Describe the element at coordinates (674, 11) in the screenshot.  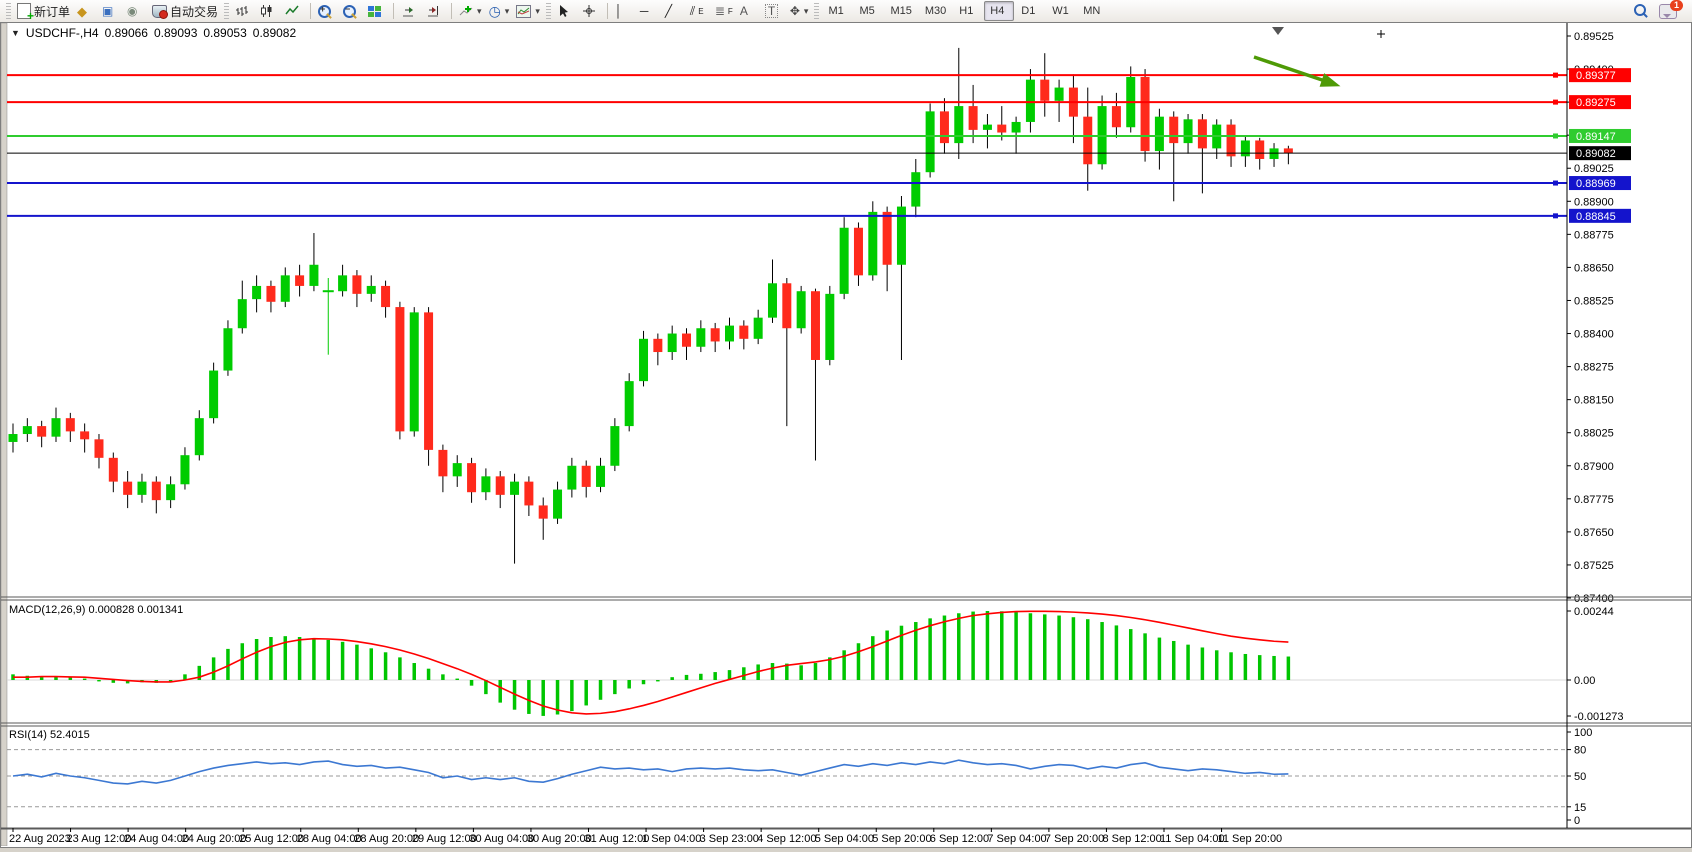
I see `trendline-tool-button: ╱` at that location.